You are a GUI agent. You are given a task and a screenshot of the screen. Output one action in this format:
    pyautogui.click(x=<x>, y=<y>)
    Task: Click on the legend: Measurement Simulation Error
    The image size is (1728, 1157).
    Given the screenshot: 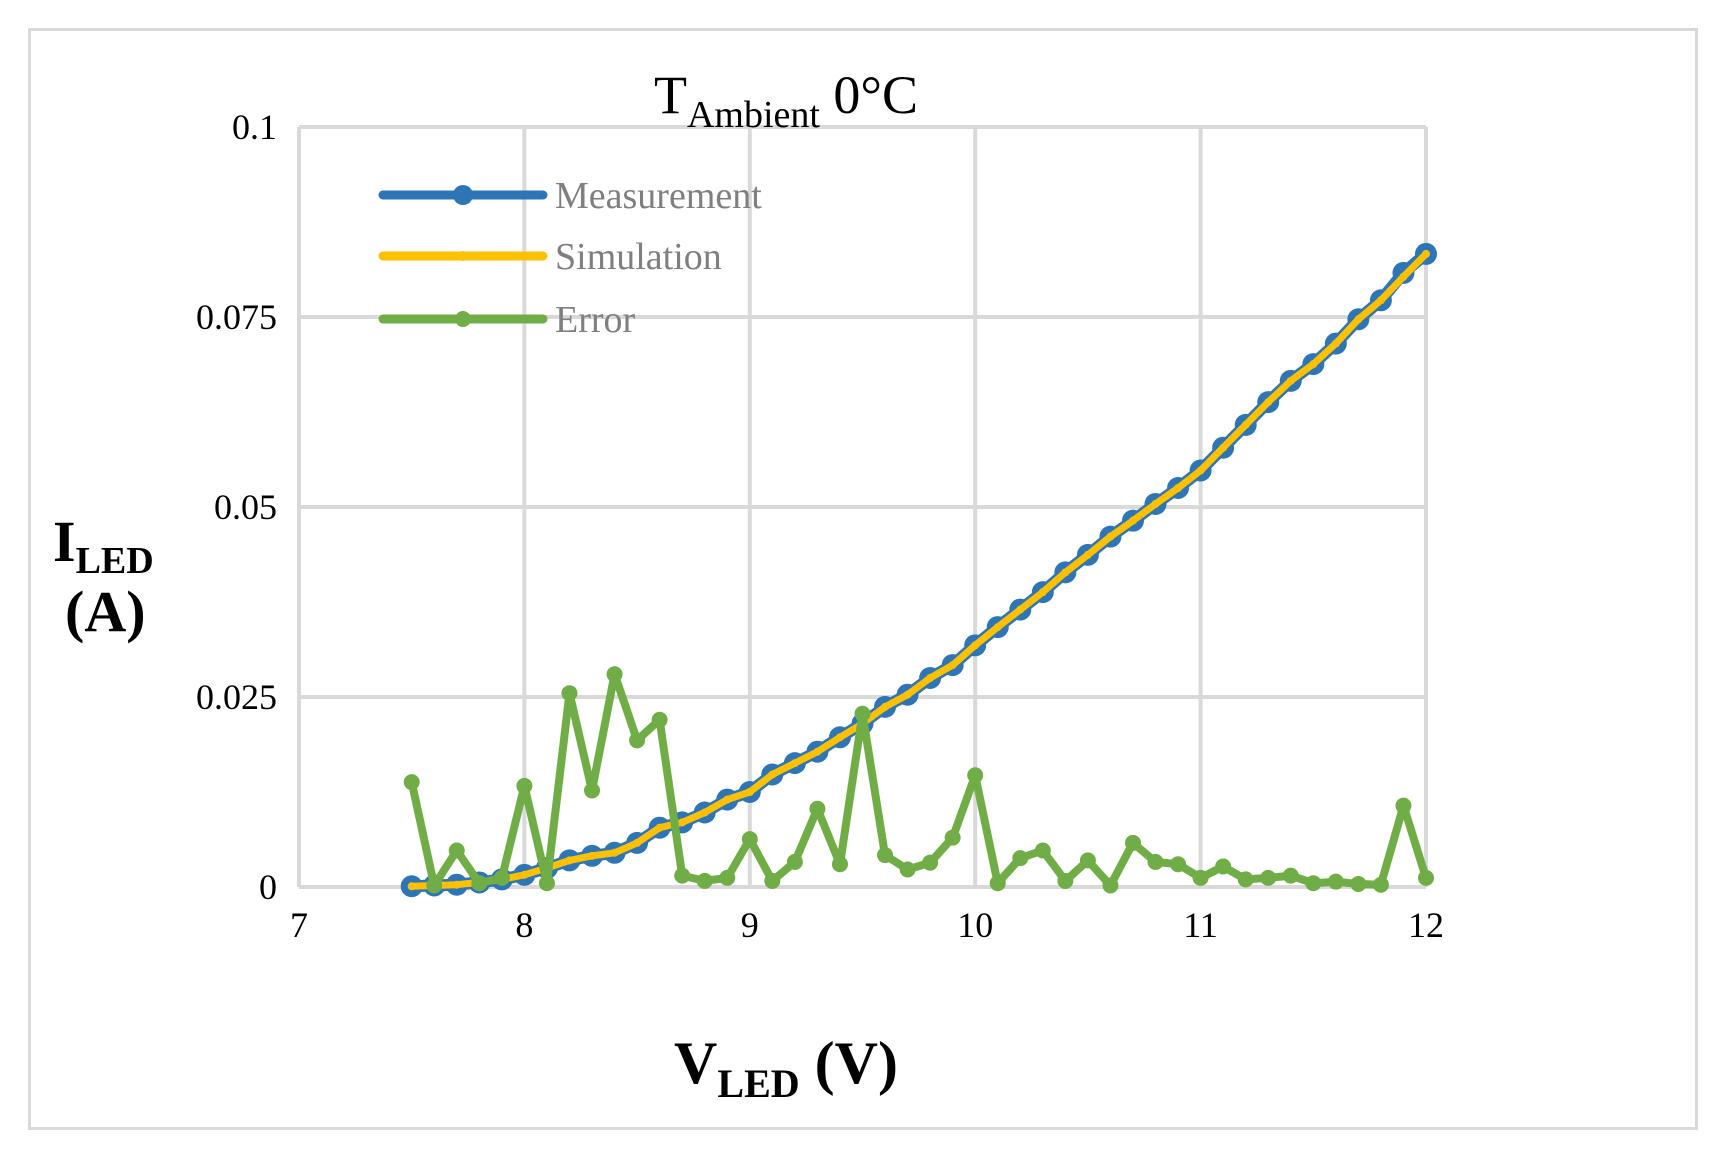 What is the action you would take?
    pyautogui.click(x=570, y=258)
    